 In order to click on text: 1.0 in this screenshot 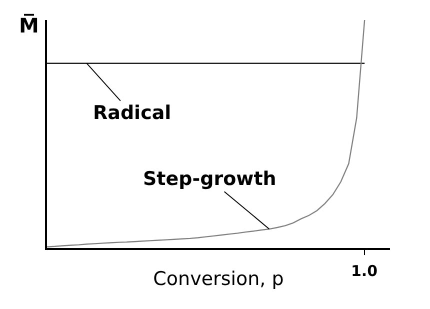, I will do `click(364, 271)`.